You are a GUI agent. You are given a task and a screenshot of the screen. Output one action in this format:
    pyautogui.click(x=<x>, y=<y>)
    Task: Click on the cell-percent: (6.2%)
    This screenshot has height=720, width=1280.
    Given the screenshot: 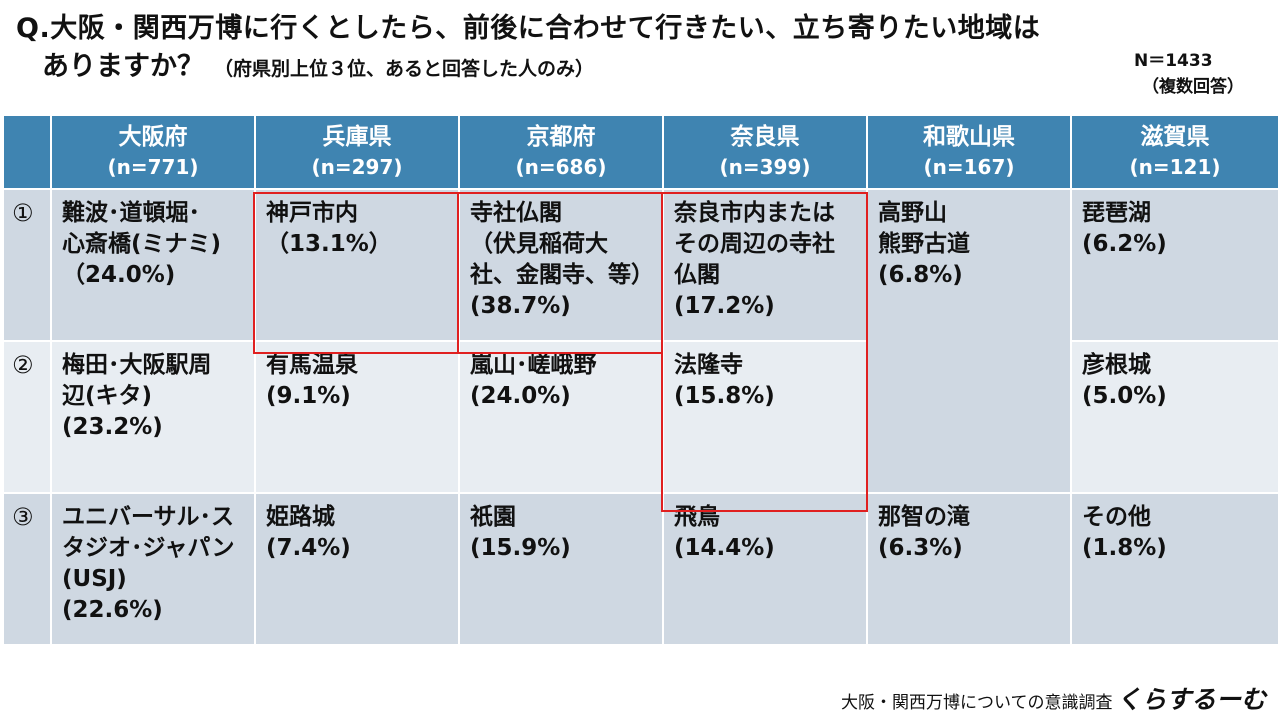 What is the action you would take?
    pyautogui.click(x=1124, y=244)
    